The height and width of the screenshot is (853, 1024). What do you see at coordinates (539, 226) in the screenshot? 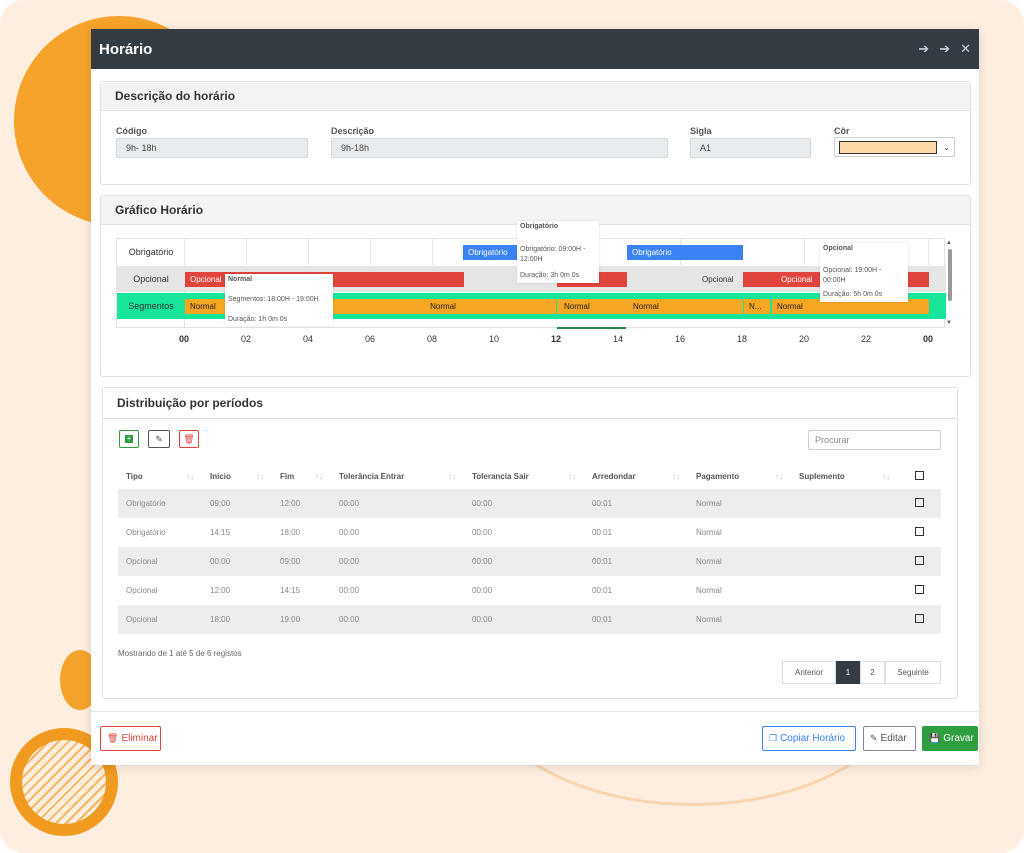
I see `tooltip-title: Obrigatório` at bounding box center [539, 226].